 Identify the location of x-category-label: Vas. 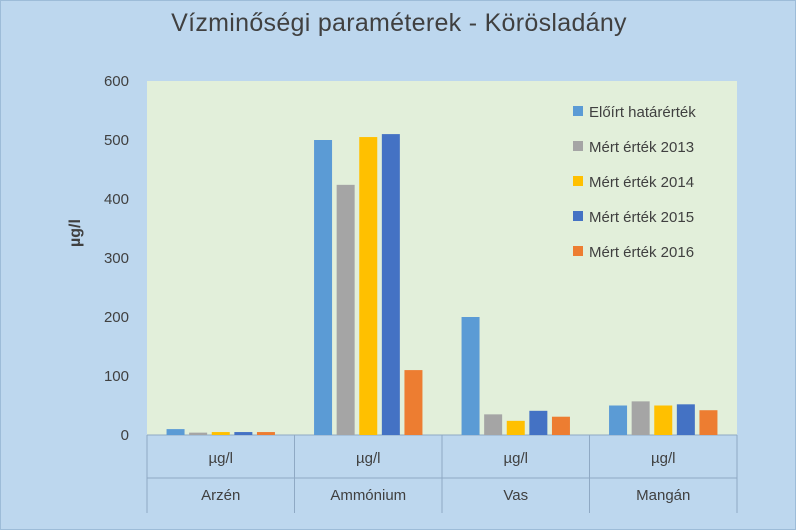
(515, 495).